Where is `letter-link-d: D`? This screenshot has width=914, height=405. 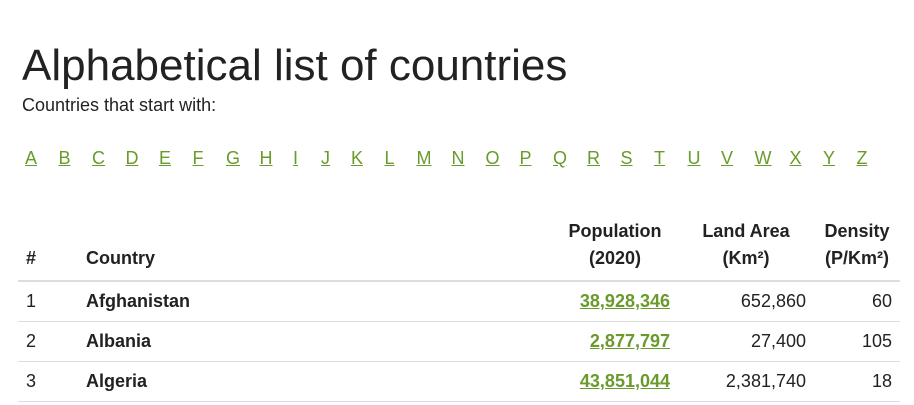
letter-link-d: D is located at coordinates (143, 158).